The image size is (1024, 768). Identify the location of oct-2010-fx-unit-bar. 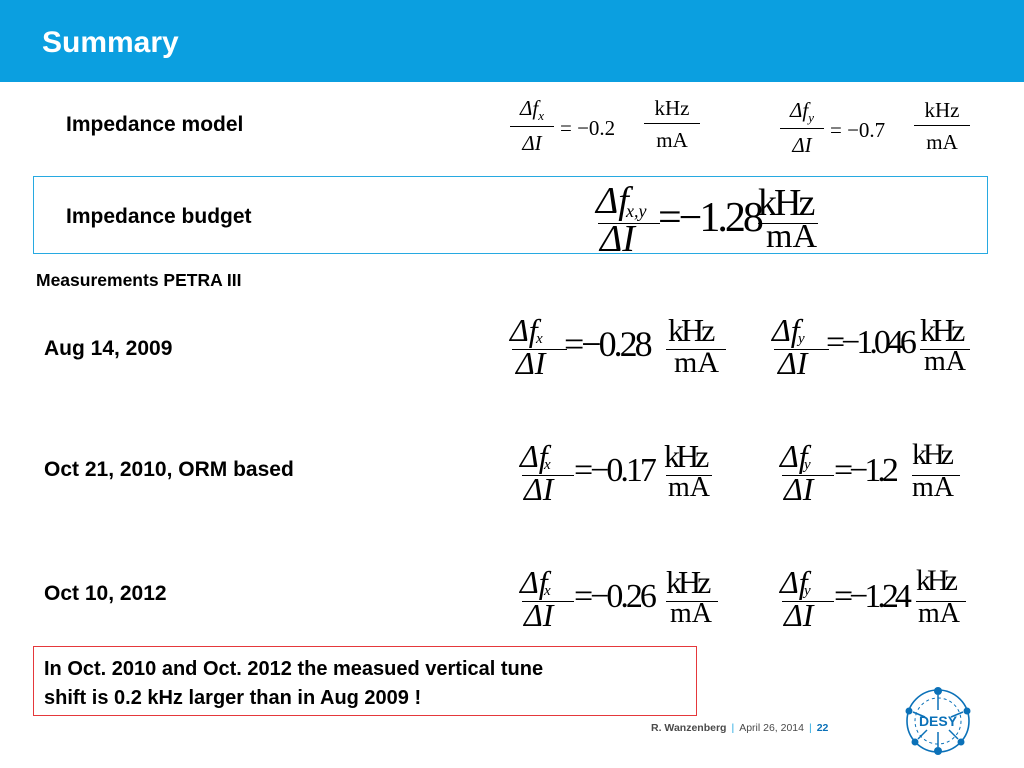
(689, 476).